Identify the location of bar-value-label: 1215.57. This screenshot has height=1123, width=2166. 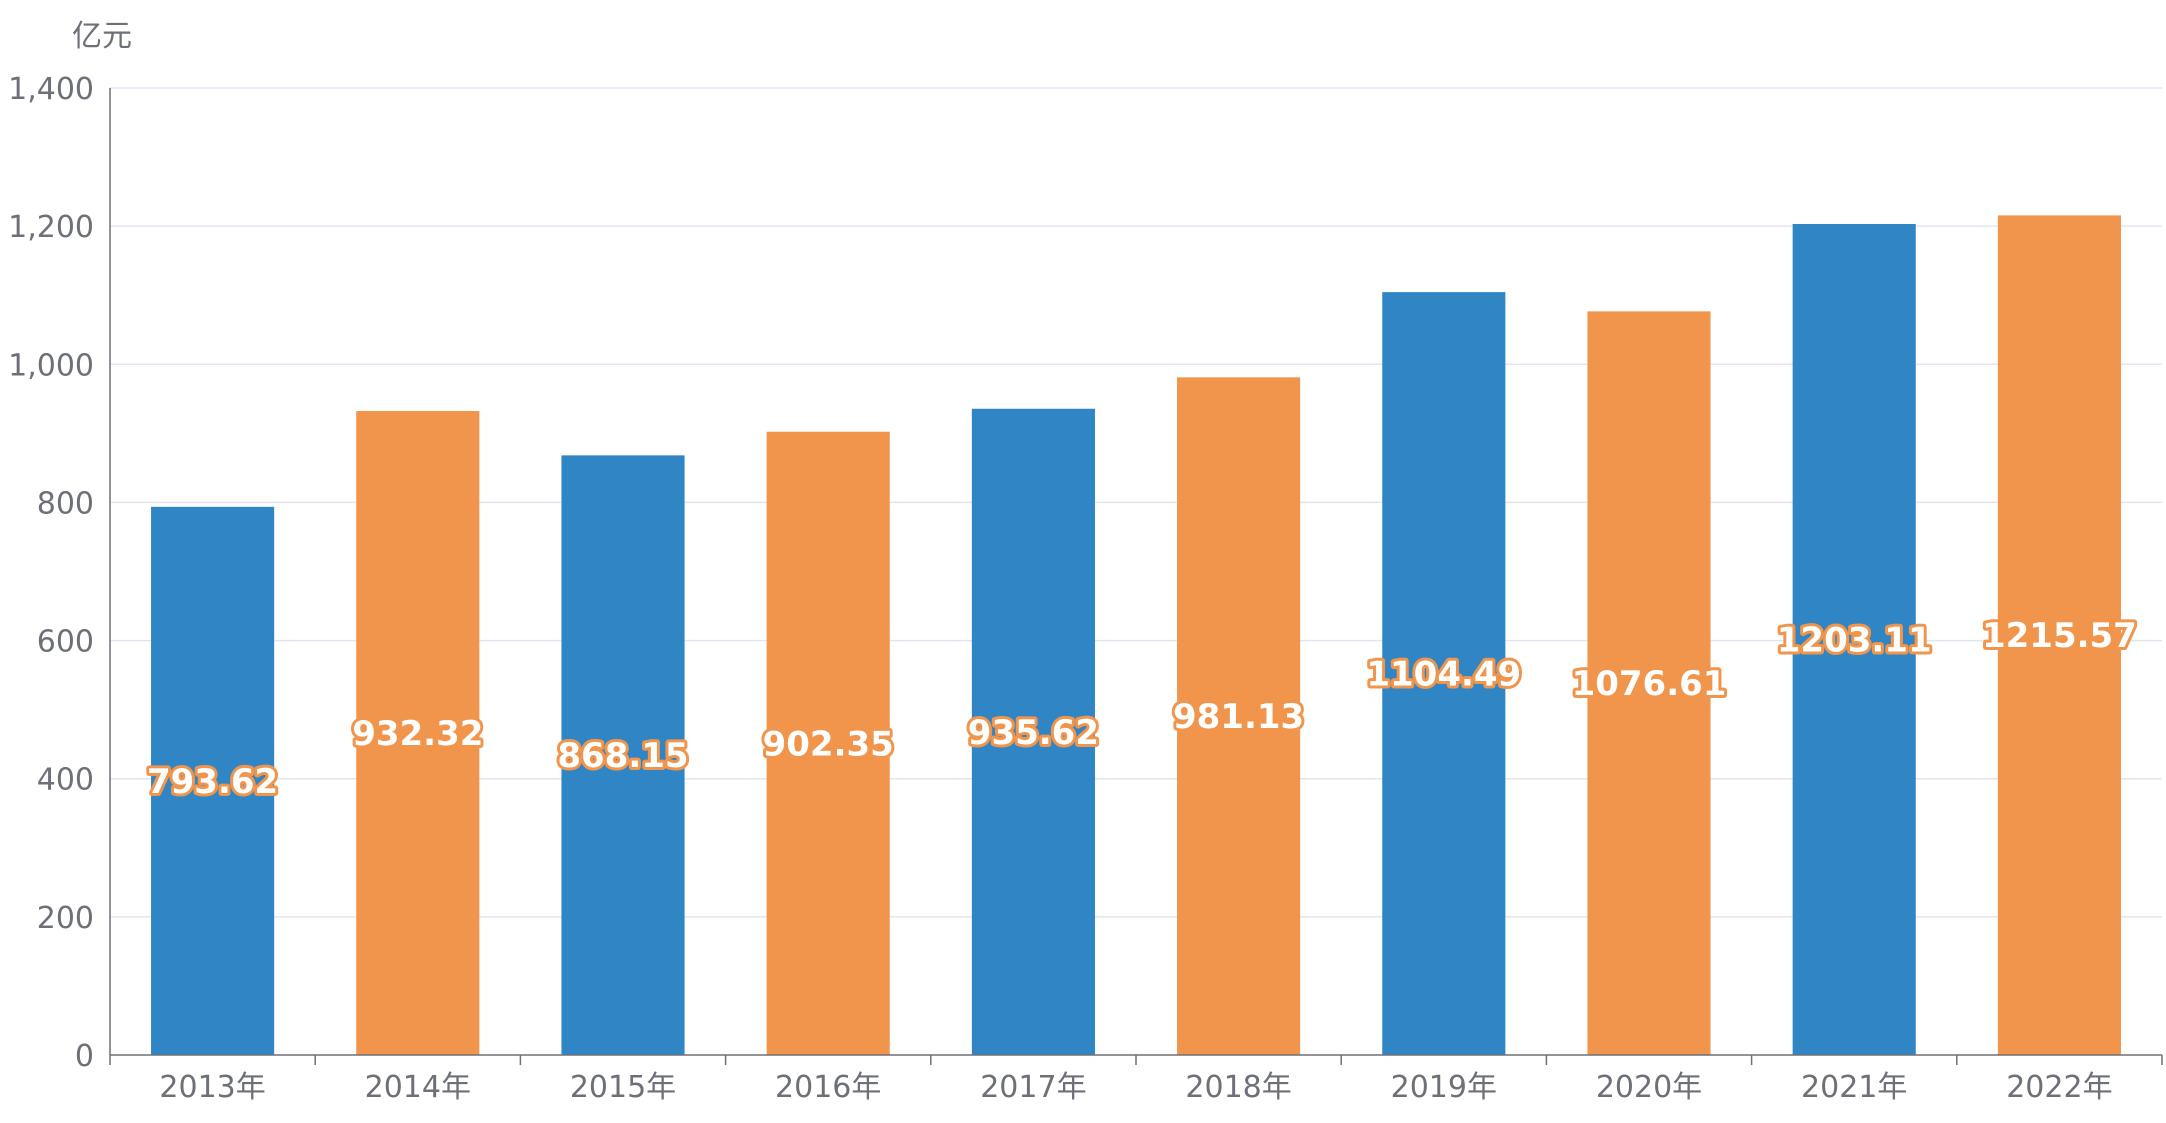
(2059, 636).